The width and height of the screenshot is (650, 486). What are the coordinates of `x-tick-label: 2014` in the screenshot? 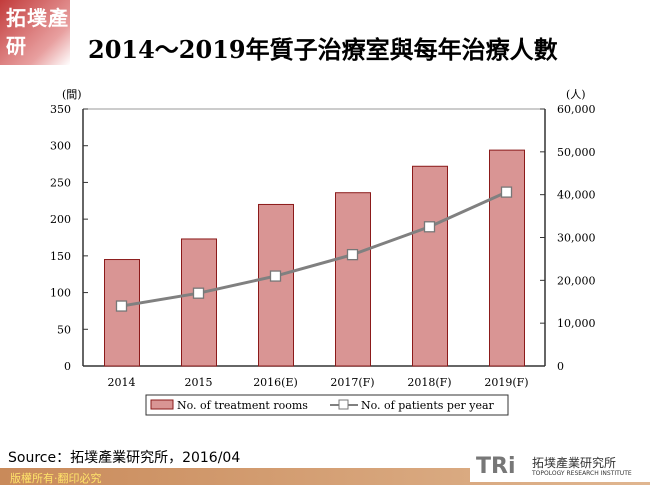 It's located at (122, 382).